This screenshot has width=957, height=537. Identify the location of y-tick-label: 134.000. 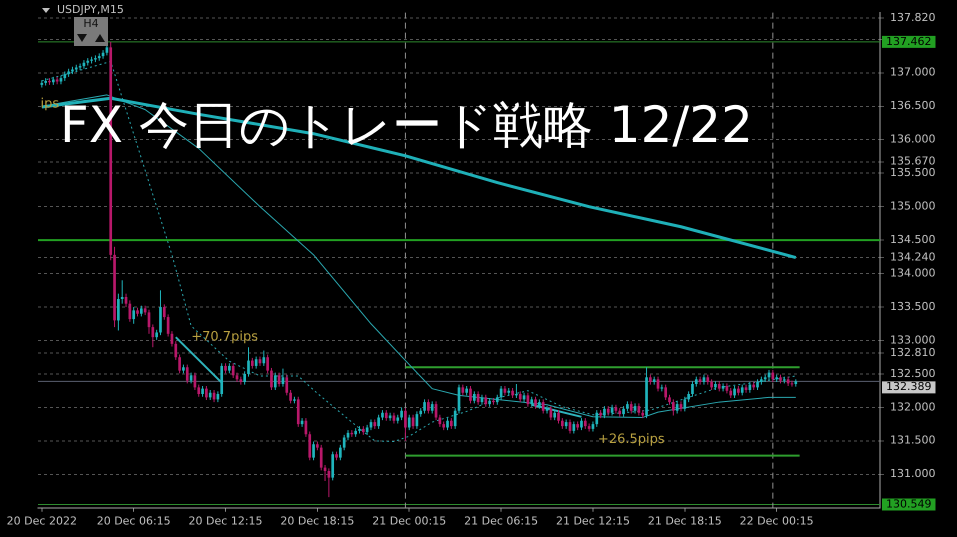
(913, 273).